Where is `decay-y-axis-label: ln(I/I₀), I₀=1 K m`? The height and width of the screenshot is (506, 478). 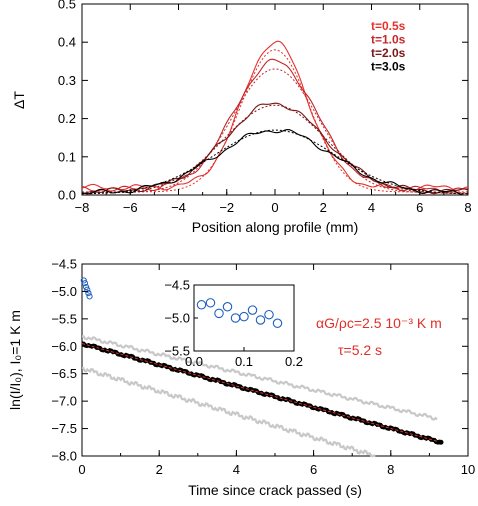
decay-y-axis-label: ln(I/I₀), I₀=1 K m is located at coordinates (15, 360).